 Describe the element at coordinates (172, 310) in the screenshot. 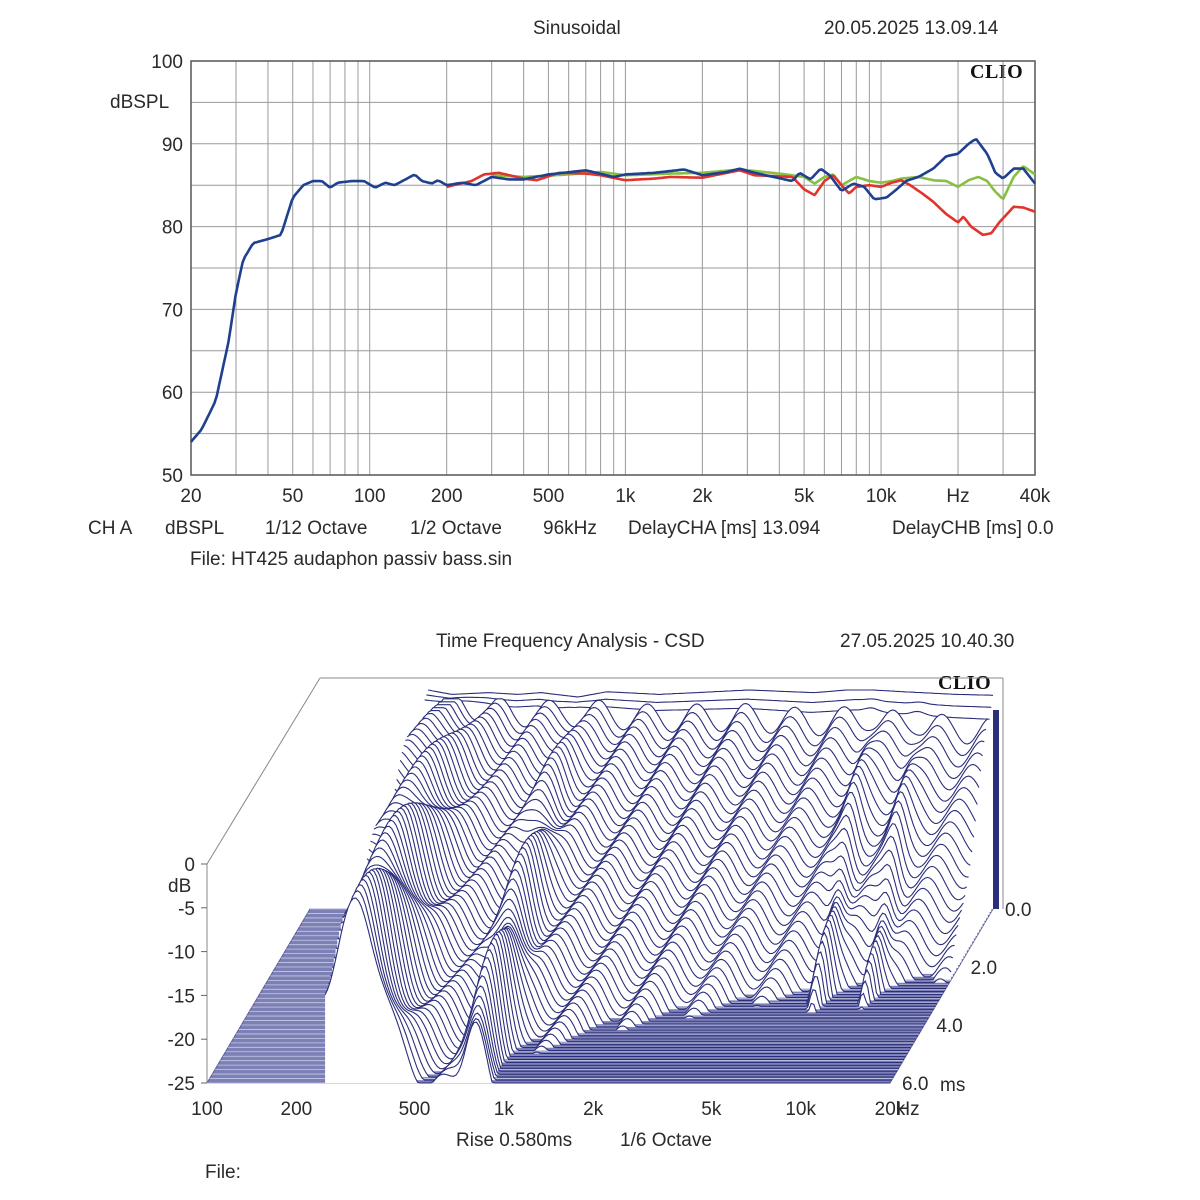

I see `y-tick-label: 70` at that location.